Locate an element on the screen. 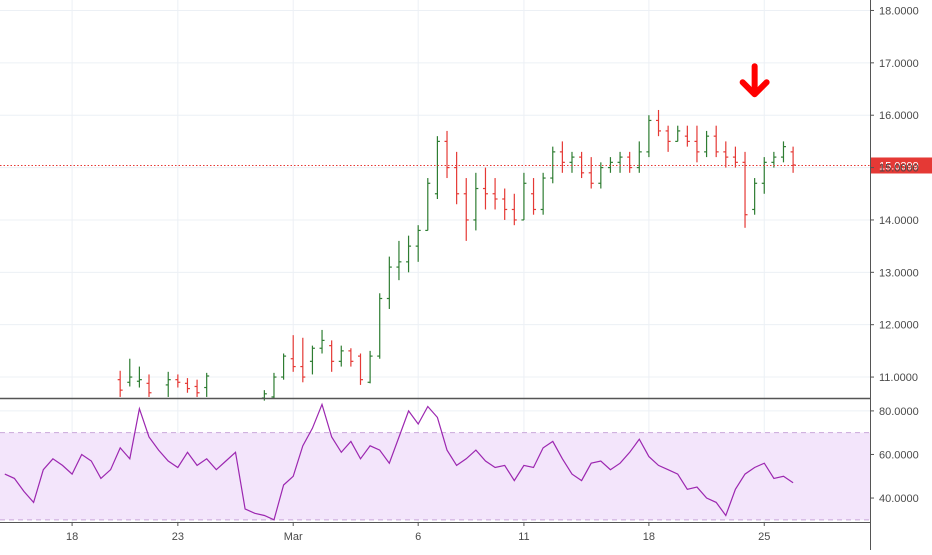 The height and width of the screenshot is (555, 932). price-tick-label: 13.0000 is located at coordinates (899, 273).